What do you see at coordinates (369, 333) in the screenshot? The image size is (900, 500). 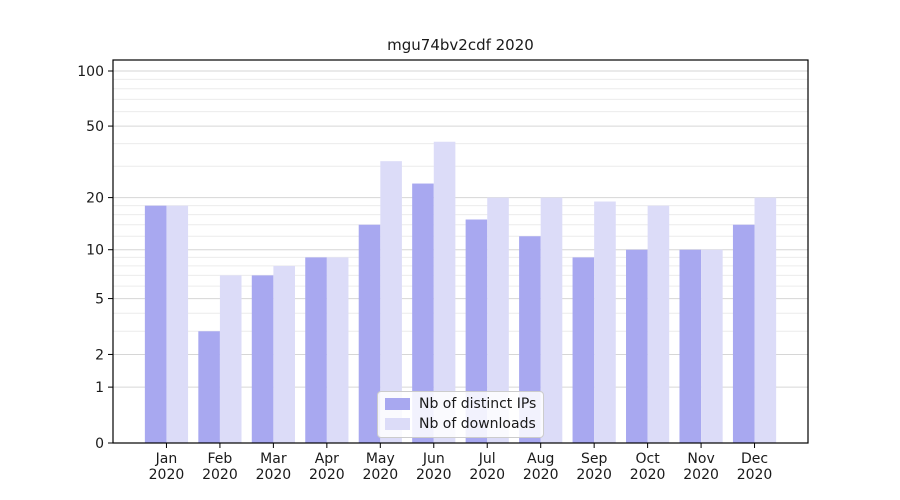 I see `bar-may-distinct-ips` at bounding box center [369, 333].